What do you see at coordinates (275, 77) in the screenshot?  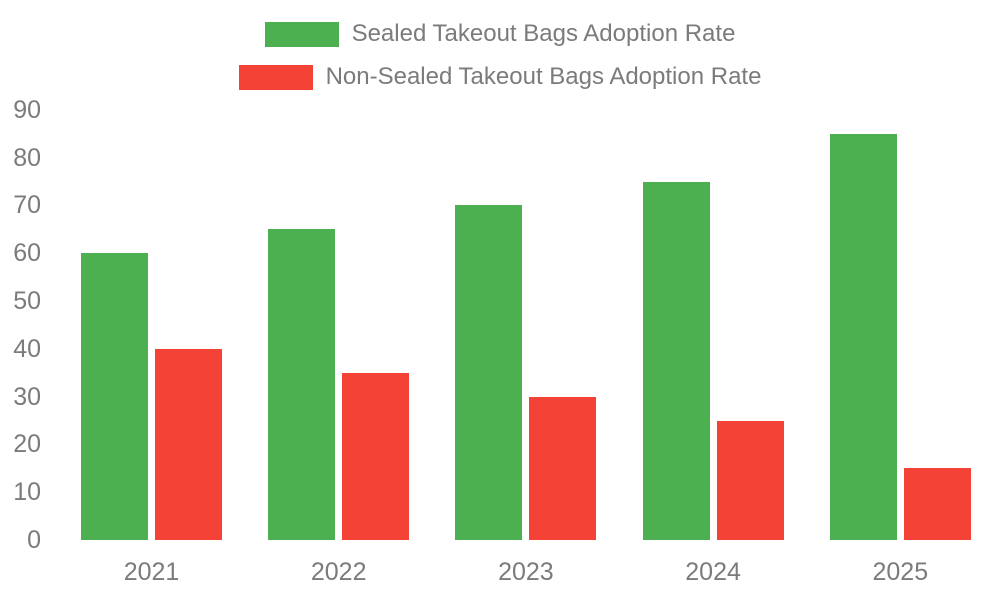 I see `non-sealed-legend-swatch` at bounding box center [275, 77].